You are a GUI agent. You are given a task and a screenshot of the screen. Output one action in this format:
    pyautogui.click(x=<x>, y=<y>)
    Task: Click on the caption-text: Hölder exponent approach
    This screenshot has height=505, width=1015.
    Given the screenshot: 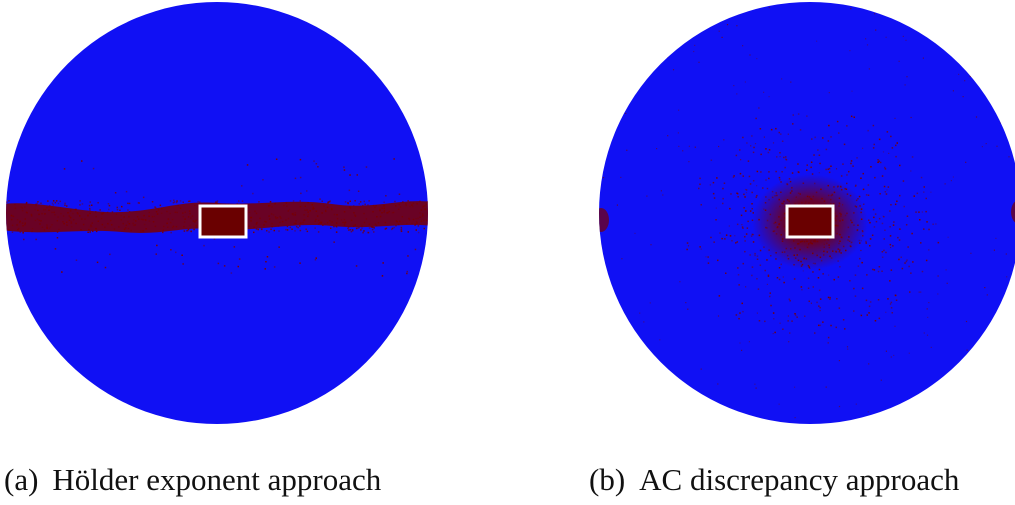 What is the action you would take?
    pyautogui.click(x=217, y=479)
    